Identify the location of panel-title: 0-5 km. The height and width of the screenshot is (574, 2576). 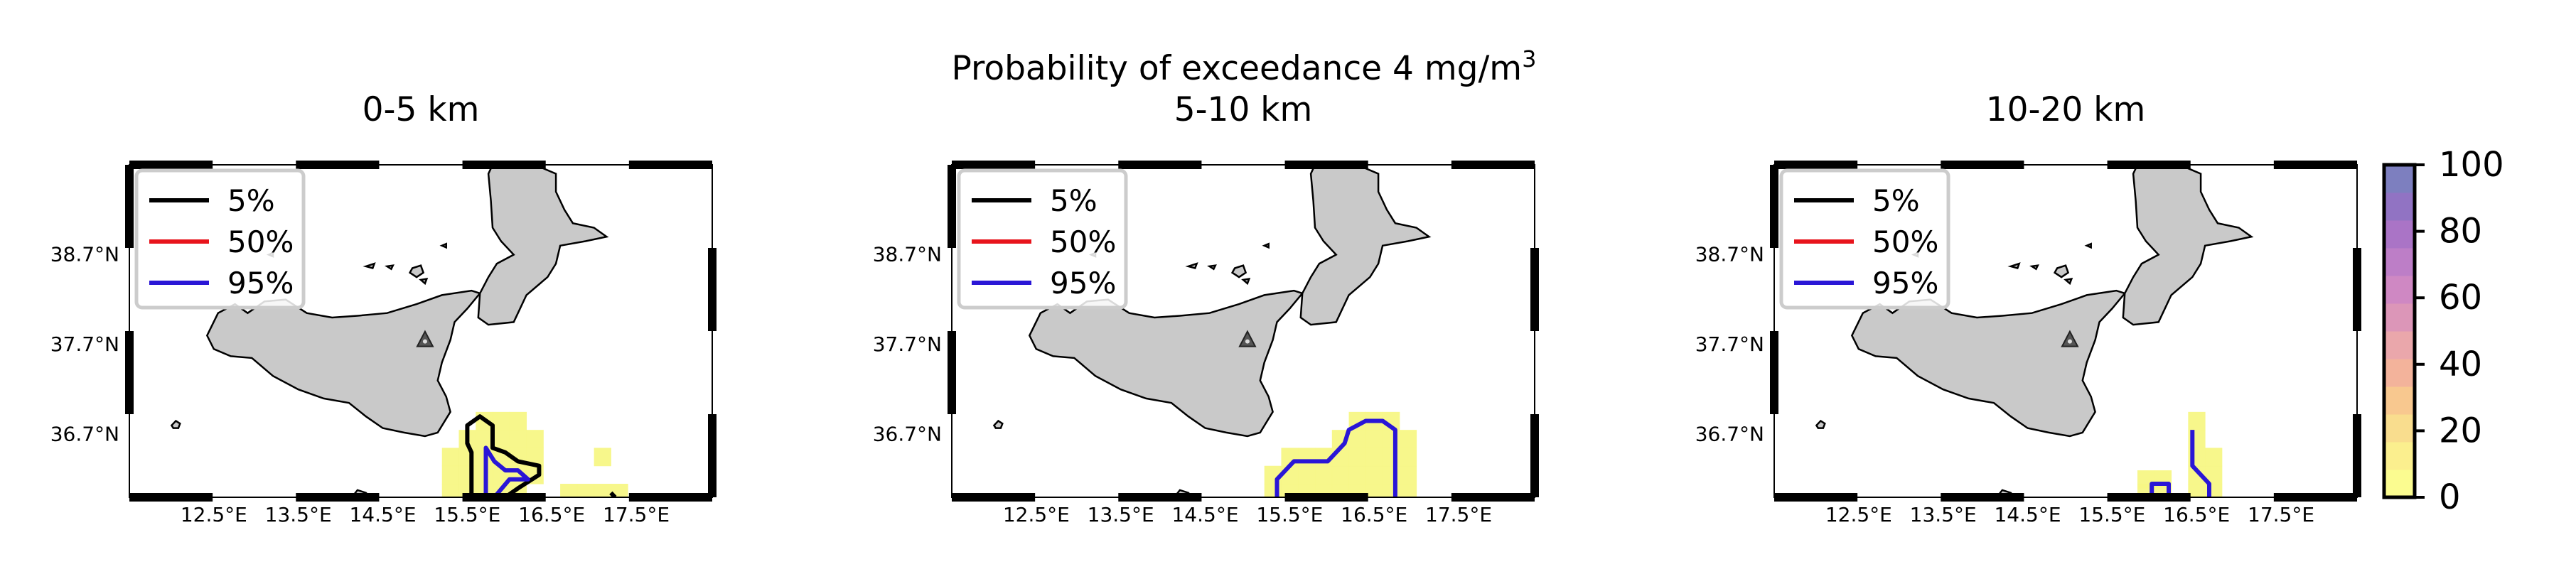
(421, 109).